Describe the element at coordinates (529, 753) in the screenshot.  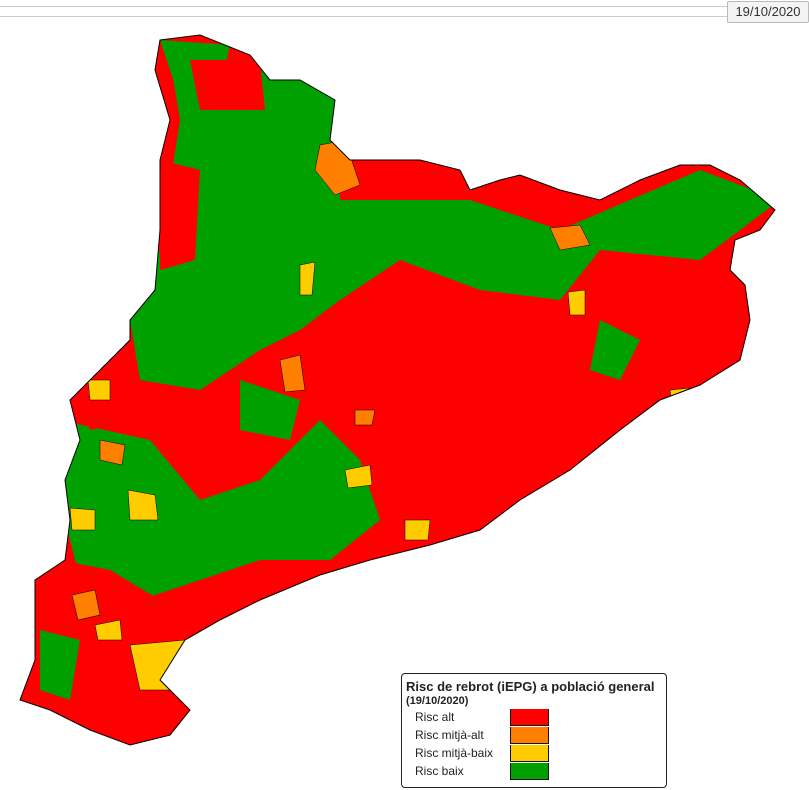
I see `legend-swatch-yellow` at that location.